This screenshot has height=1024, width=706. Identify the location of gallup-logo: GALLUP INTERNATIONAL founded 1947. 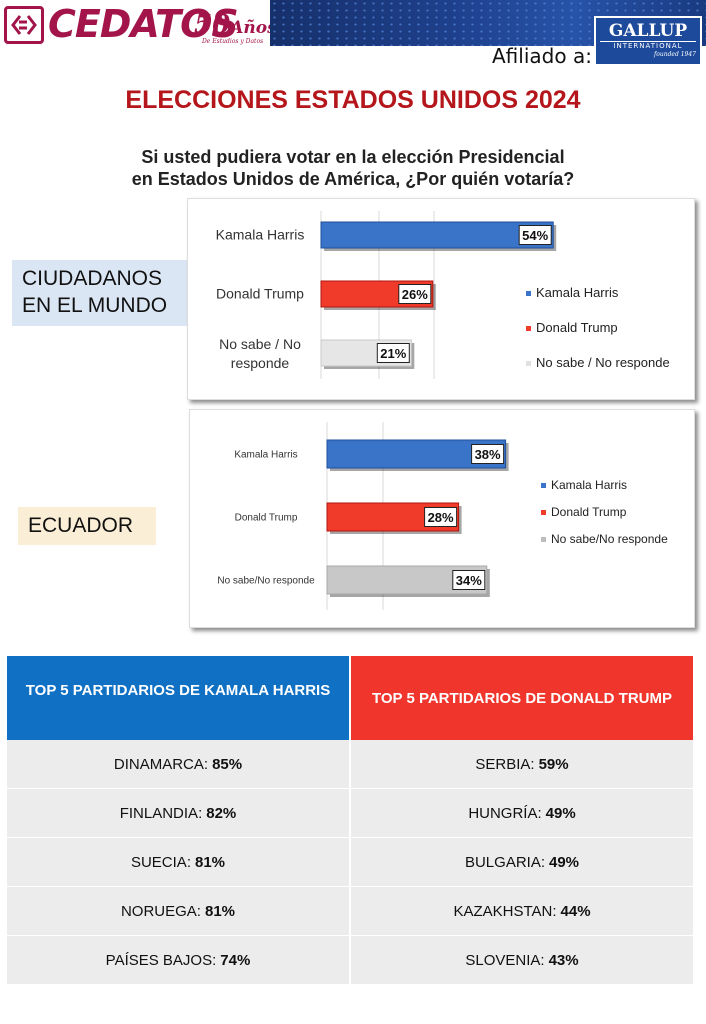
(648, 41).